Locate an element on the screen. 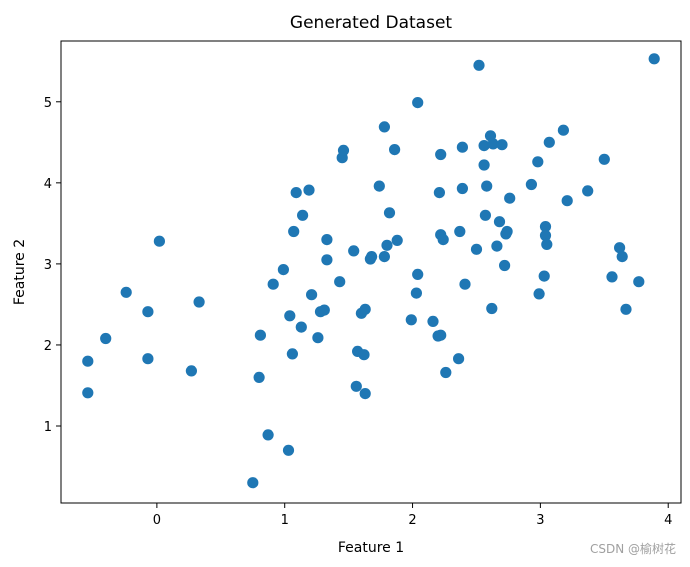  x-axis-ticks: 0 1 2 3 4 is located at coordinates (412, 515).